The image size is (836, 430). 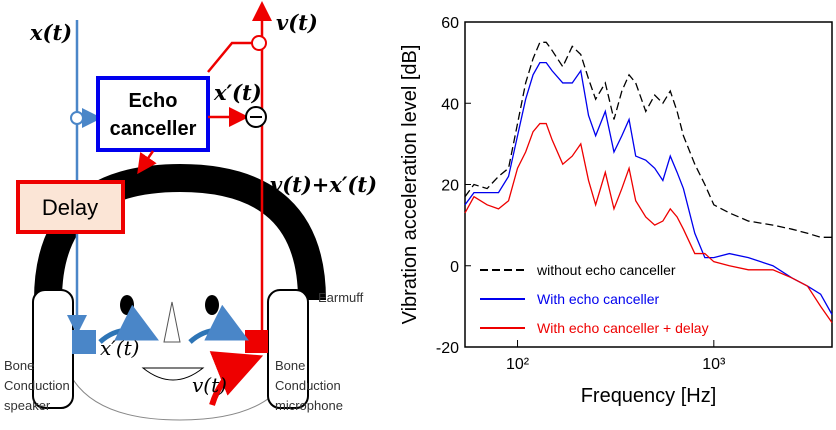 I want to click on label: Delay, so click(x=70, y=207).